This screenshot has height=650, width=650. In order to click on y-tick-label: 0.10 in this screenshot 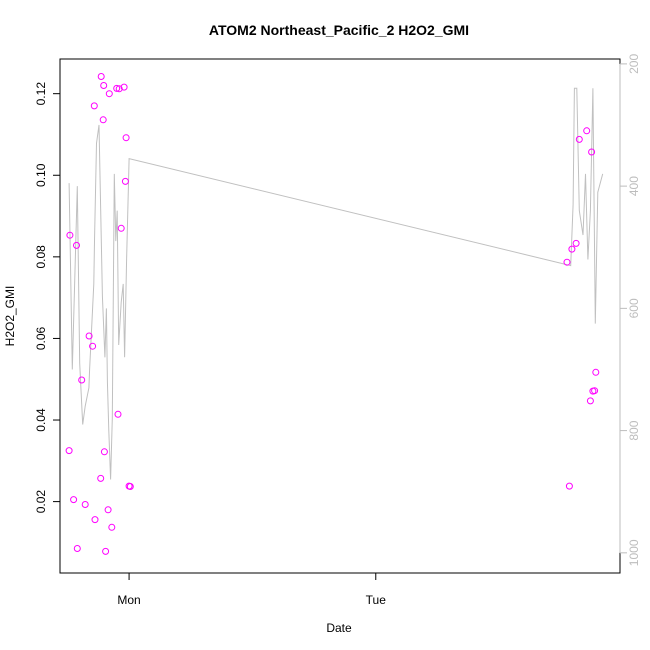, I will do `click(41, 175)`.